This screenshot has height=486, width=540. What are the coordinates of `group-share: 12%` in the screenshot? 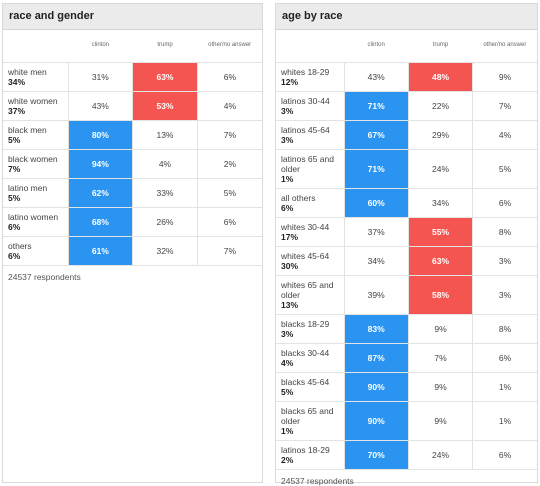 It's located at (290, 81).